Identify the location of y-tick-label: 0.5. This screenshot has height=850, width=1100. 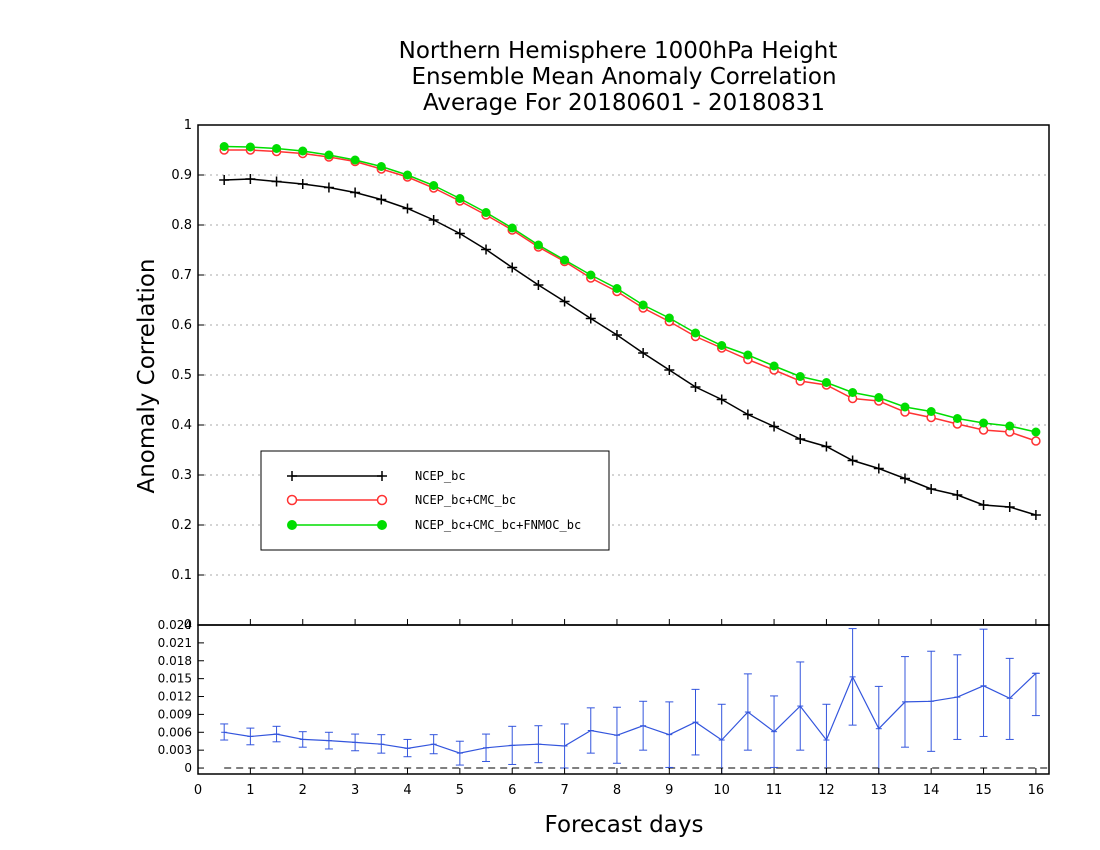
(181, 375).